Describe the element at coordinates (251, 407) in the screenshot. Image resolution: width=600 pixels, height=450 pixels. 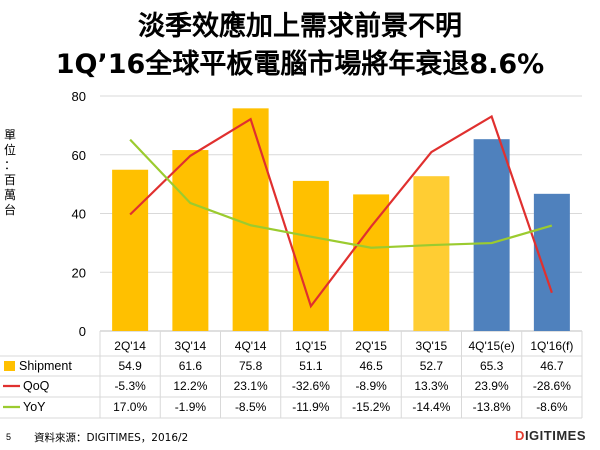
I see `data-label: -8.5%` at that location.